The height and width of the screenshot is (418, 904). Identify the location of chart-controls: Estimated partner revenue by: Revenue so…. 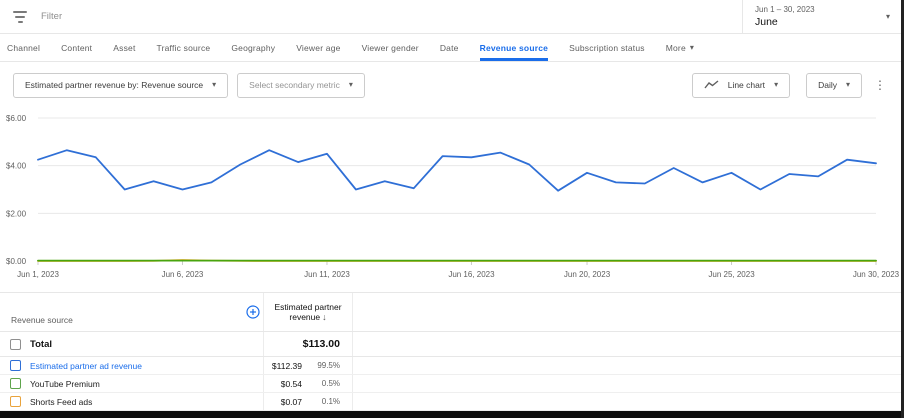
(452, 85).